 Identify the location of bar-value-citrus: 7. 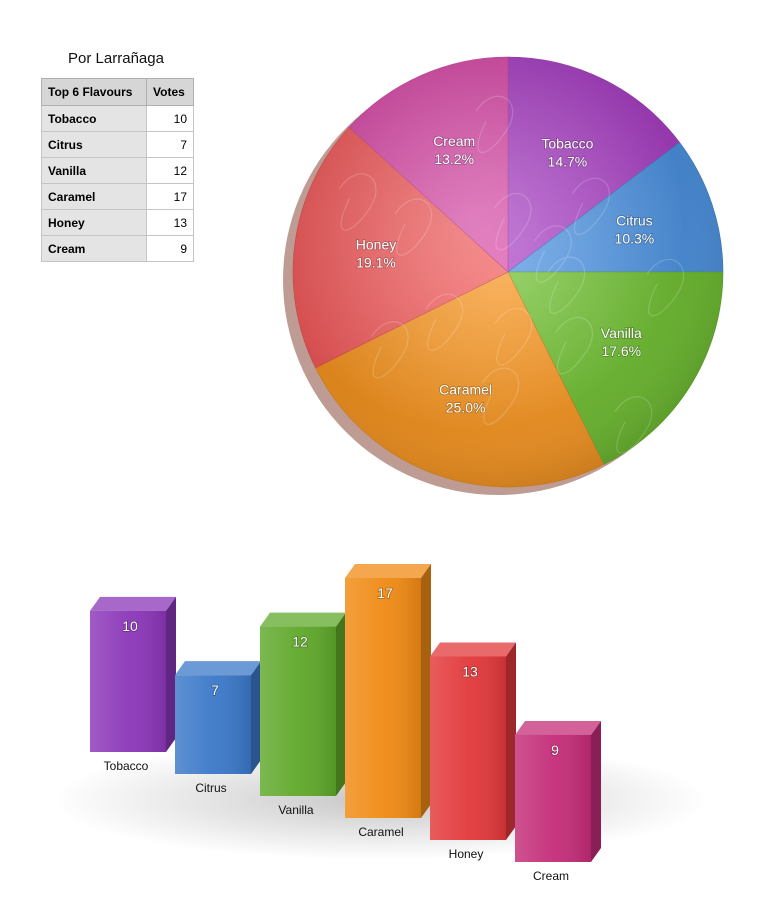
(215, 690).